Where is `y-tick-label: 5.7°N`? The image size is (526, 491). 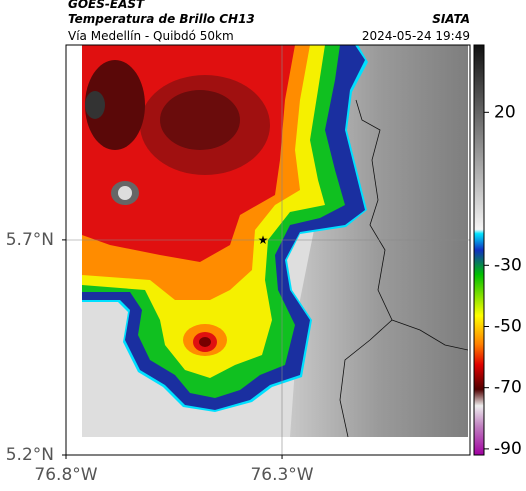 y-tick-label: 5.7°N is located at coordinates (30, 240).